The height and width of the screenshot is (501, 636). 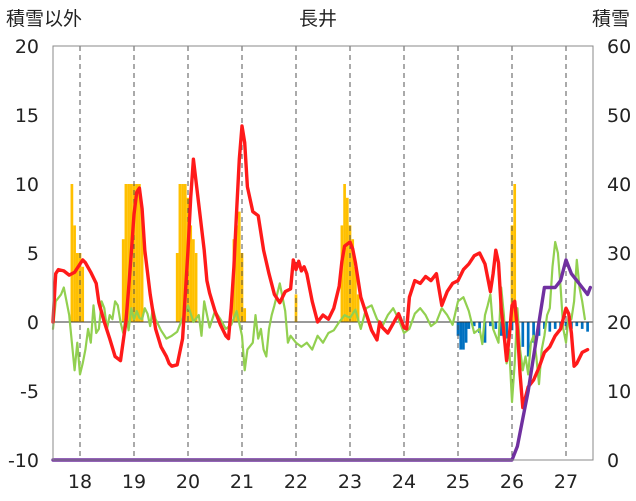 What do you see at coordinates (619, 47) in the screenshot?
I see `right-y-tick-label: 60` at bounding box center [619, 47].